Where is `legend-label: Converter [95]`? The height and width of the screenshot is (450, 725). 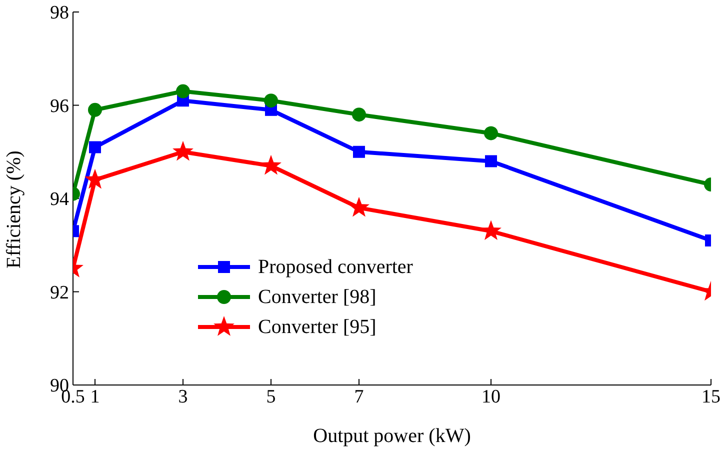 legend-label: Converter [95] is located at coordinates (317, 327).